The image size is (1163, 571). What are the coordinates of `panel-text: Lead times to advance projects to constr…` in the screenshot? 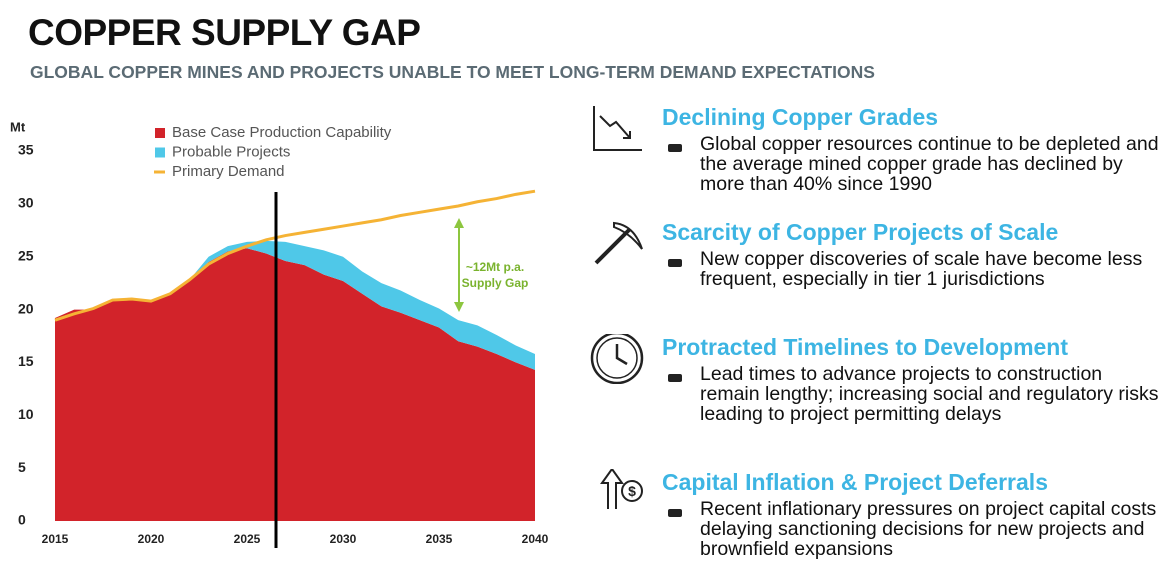 It's located at (929, 394).